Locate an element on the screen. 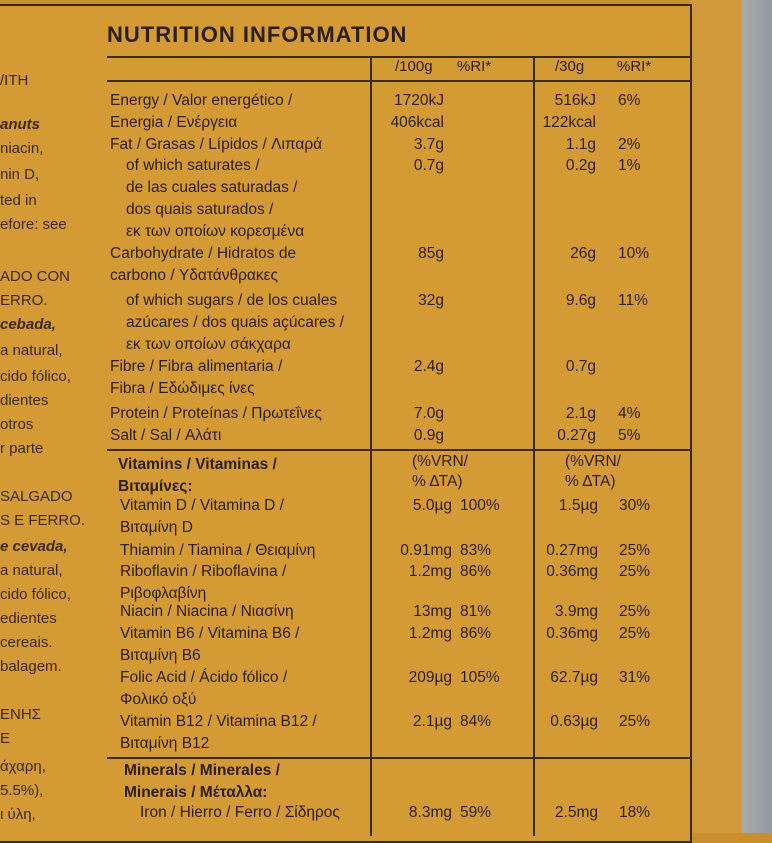  header-per-30g: /30g is located at coordinates (570, 66).